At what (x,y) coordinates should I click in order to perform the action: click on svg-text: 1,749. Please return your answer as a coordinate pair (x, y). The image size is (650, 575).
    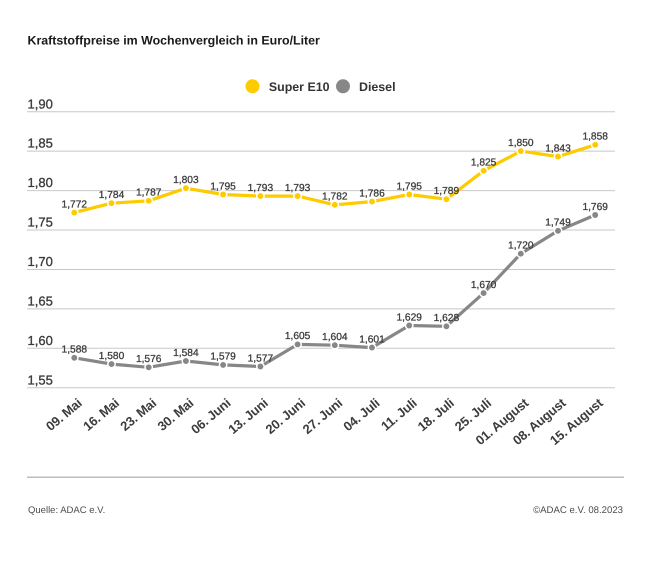
    Looking at the image, I should click on (558, 223).